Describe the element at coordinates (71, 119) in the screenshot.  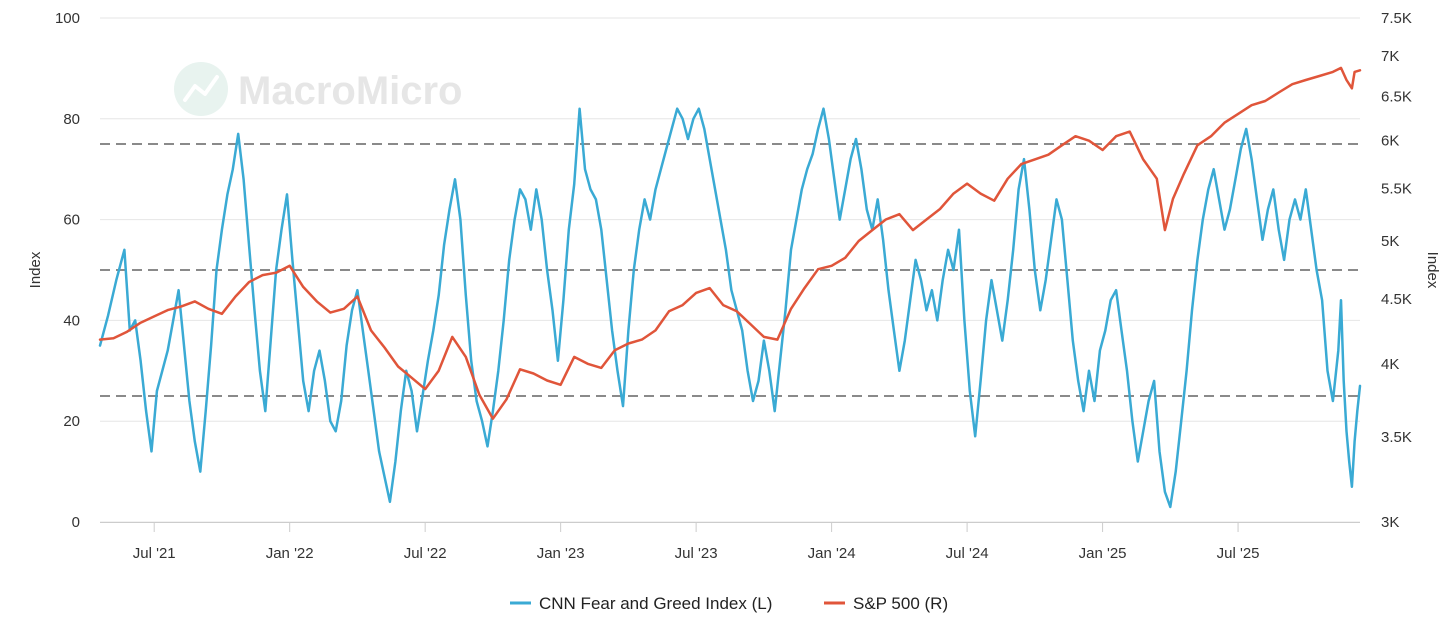
I see `y-left-tick-label: 80` at that location.